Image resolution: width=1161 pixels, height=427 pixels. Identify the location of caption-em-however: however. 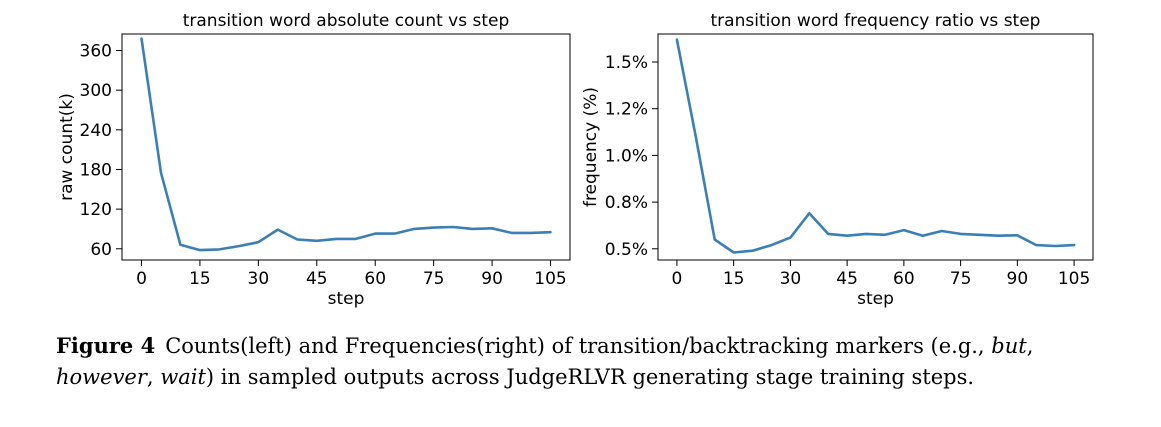
(101, 377).